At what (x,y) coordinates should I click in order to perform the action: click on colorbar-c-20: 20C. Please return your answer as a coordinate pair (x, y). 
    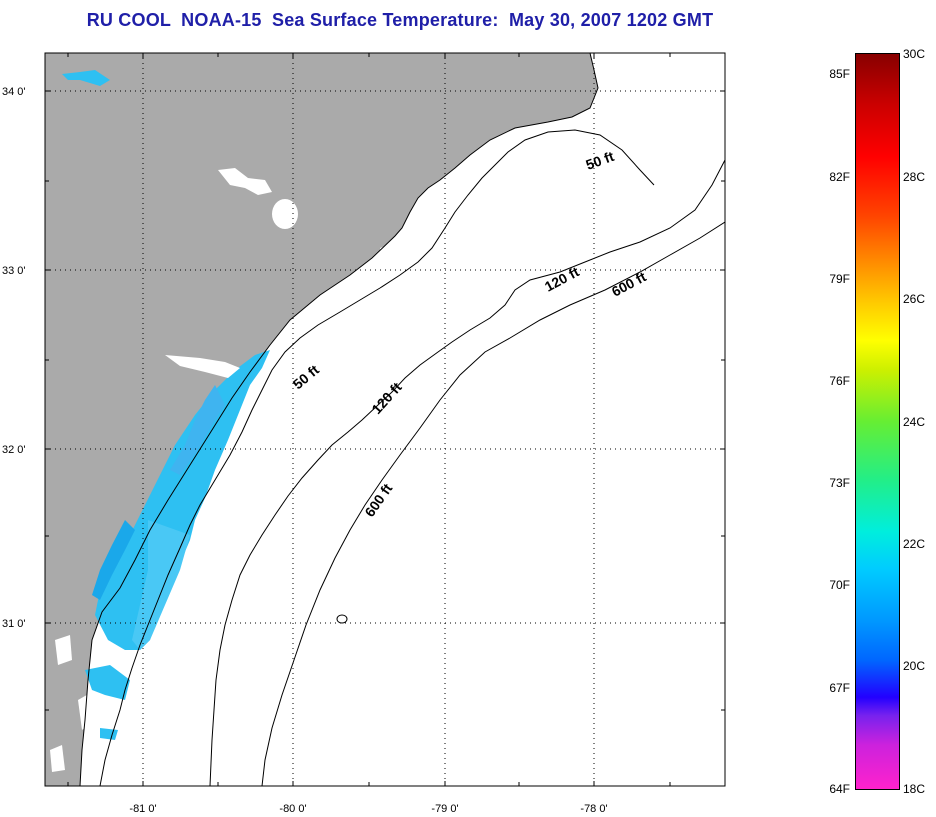
    Looking at the image, I should click on (914, 666).